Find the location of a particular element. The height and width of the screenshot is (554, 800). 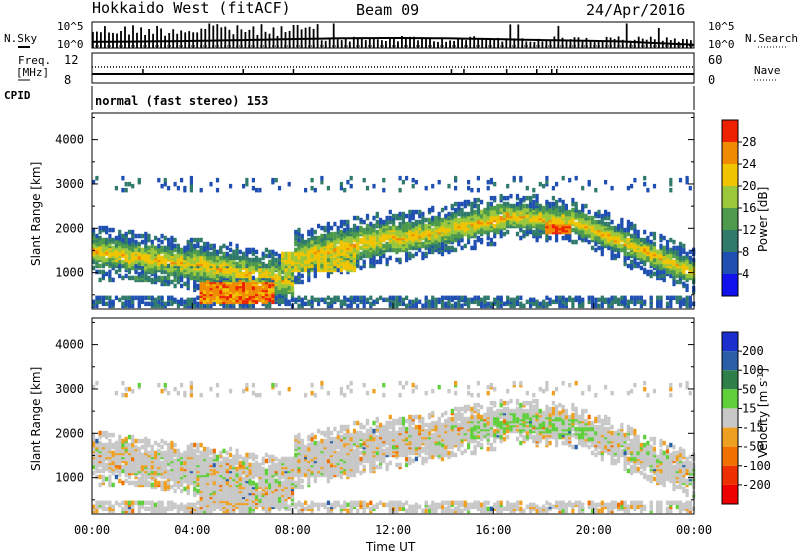

freq-tick-top: 12 is located at coordinates (71, 60).